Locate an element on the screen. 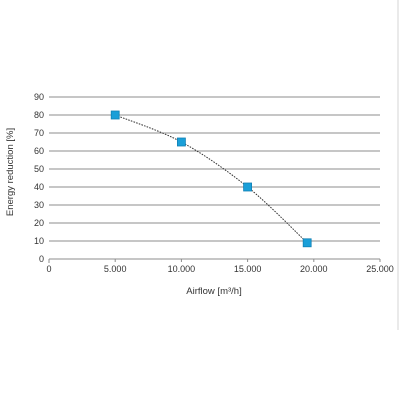  y-tick-label: 10 is located at coordinates (39, 241).